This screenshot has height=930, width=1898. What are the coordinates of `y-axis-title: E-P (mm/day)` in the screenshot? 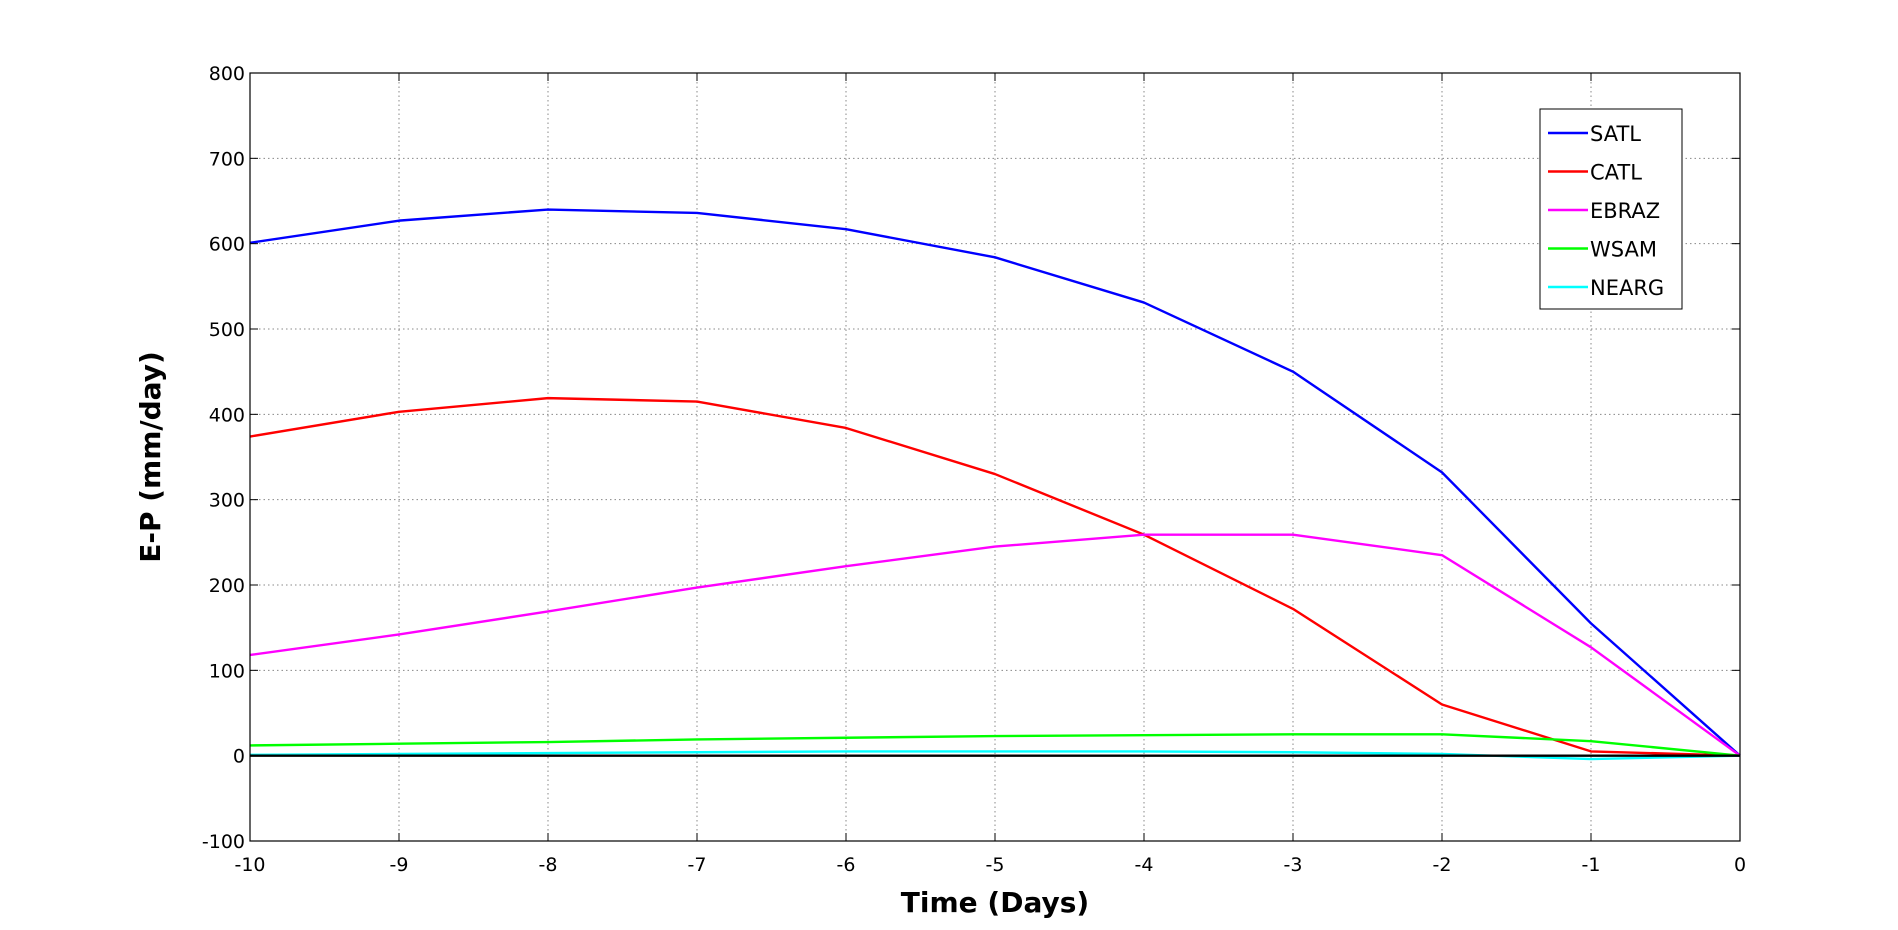 It's located at (150, 457).